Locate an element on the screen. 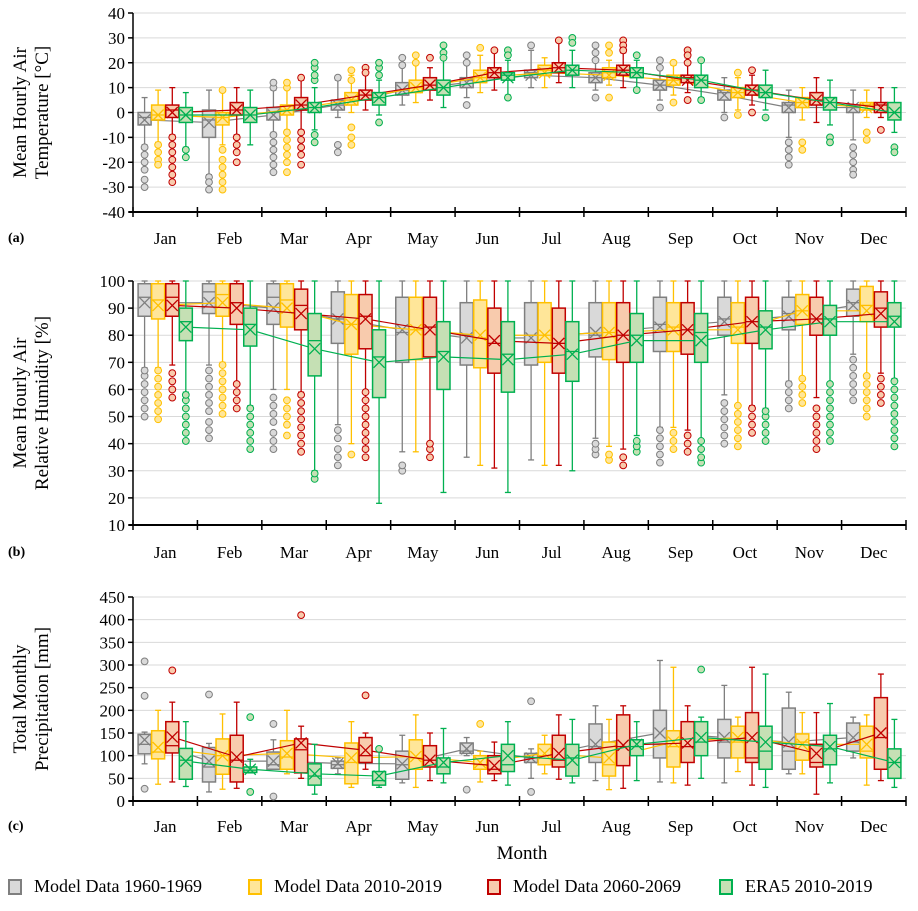  x-tick-label: Sep is located at coordinates (681, 552).